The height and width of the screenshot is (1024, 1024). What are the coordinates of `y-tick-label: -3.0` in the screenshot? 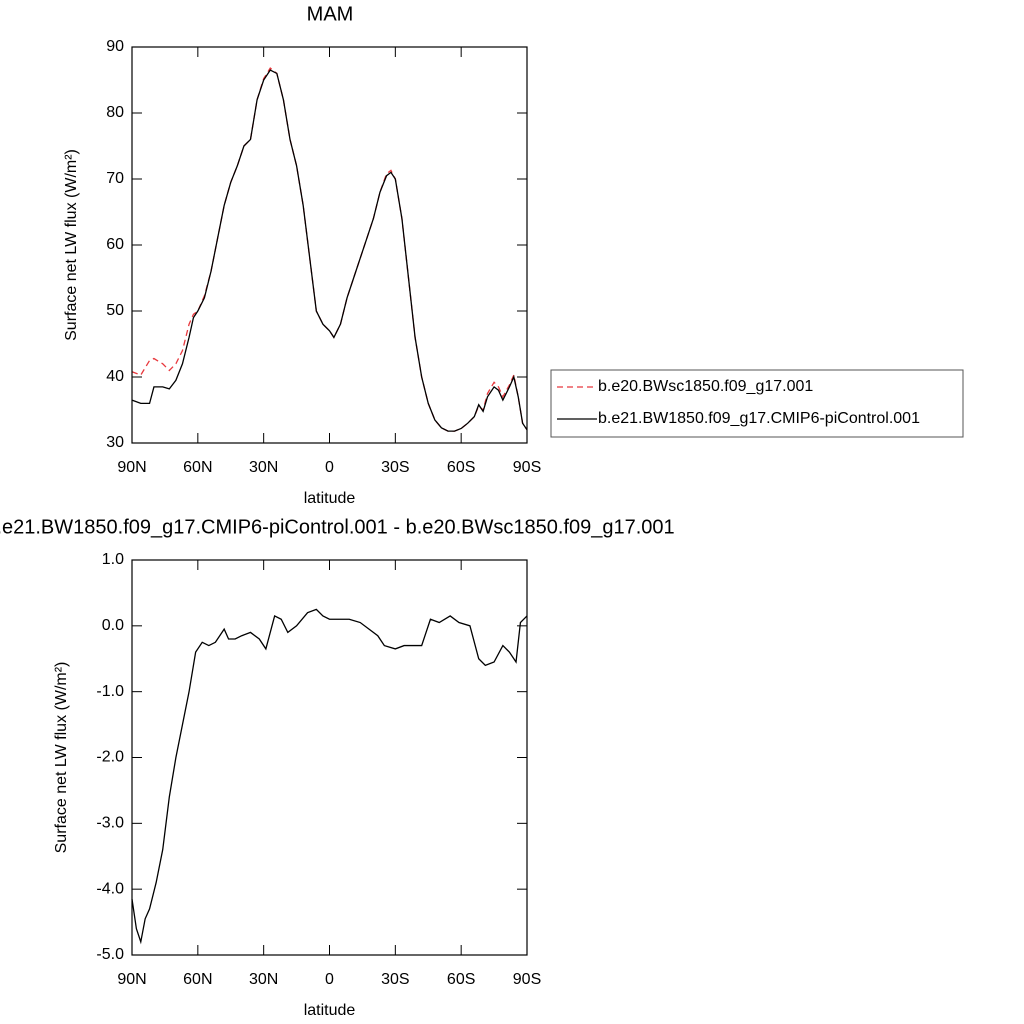 It's located at (110, 823).